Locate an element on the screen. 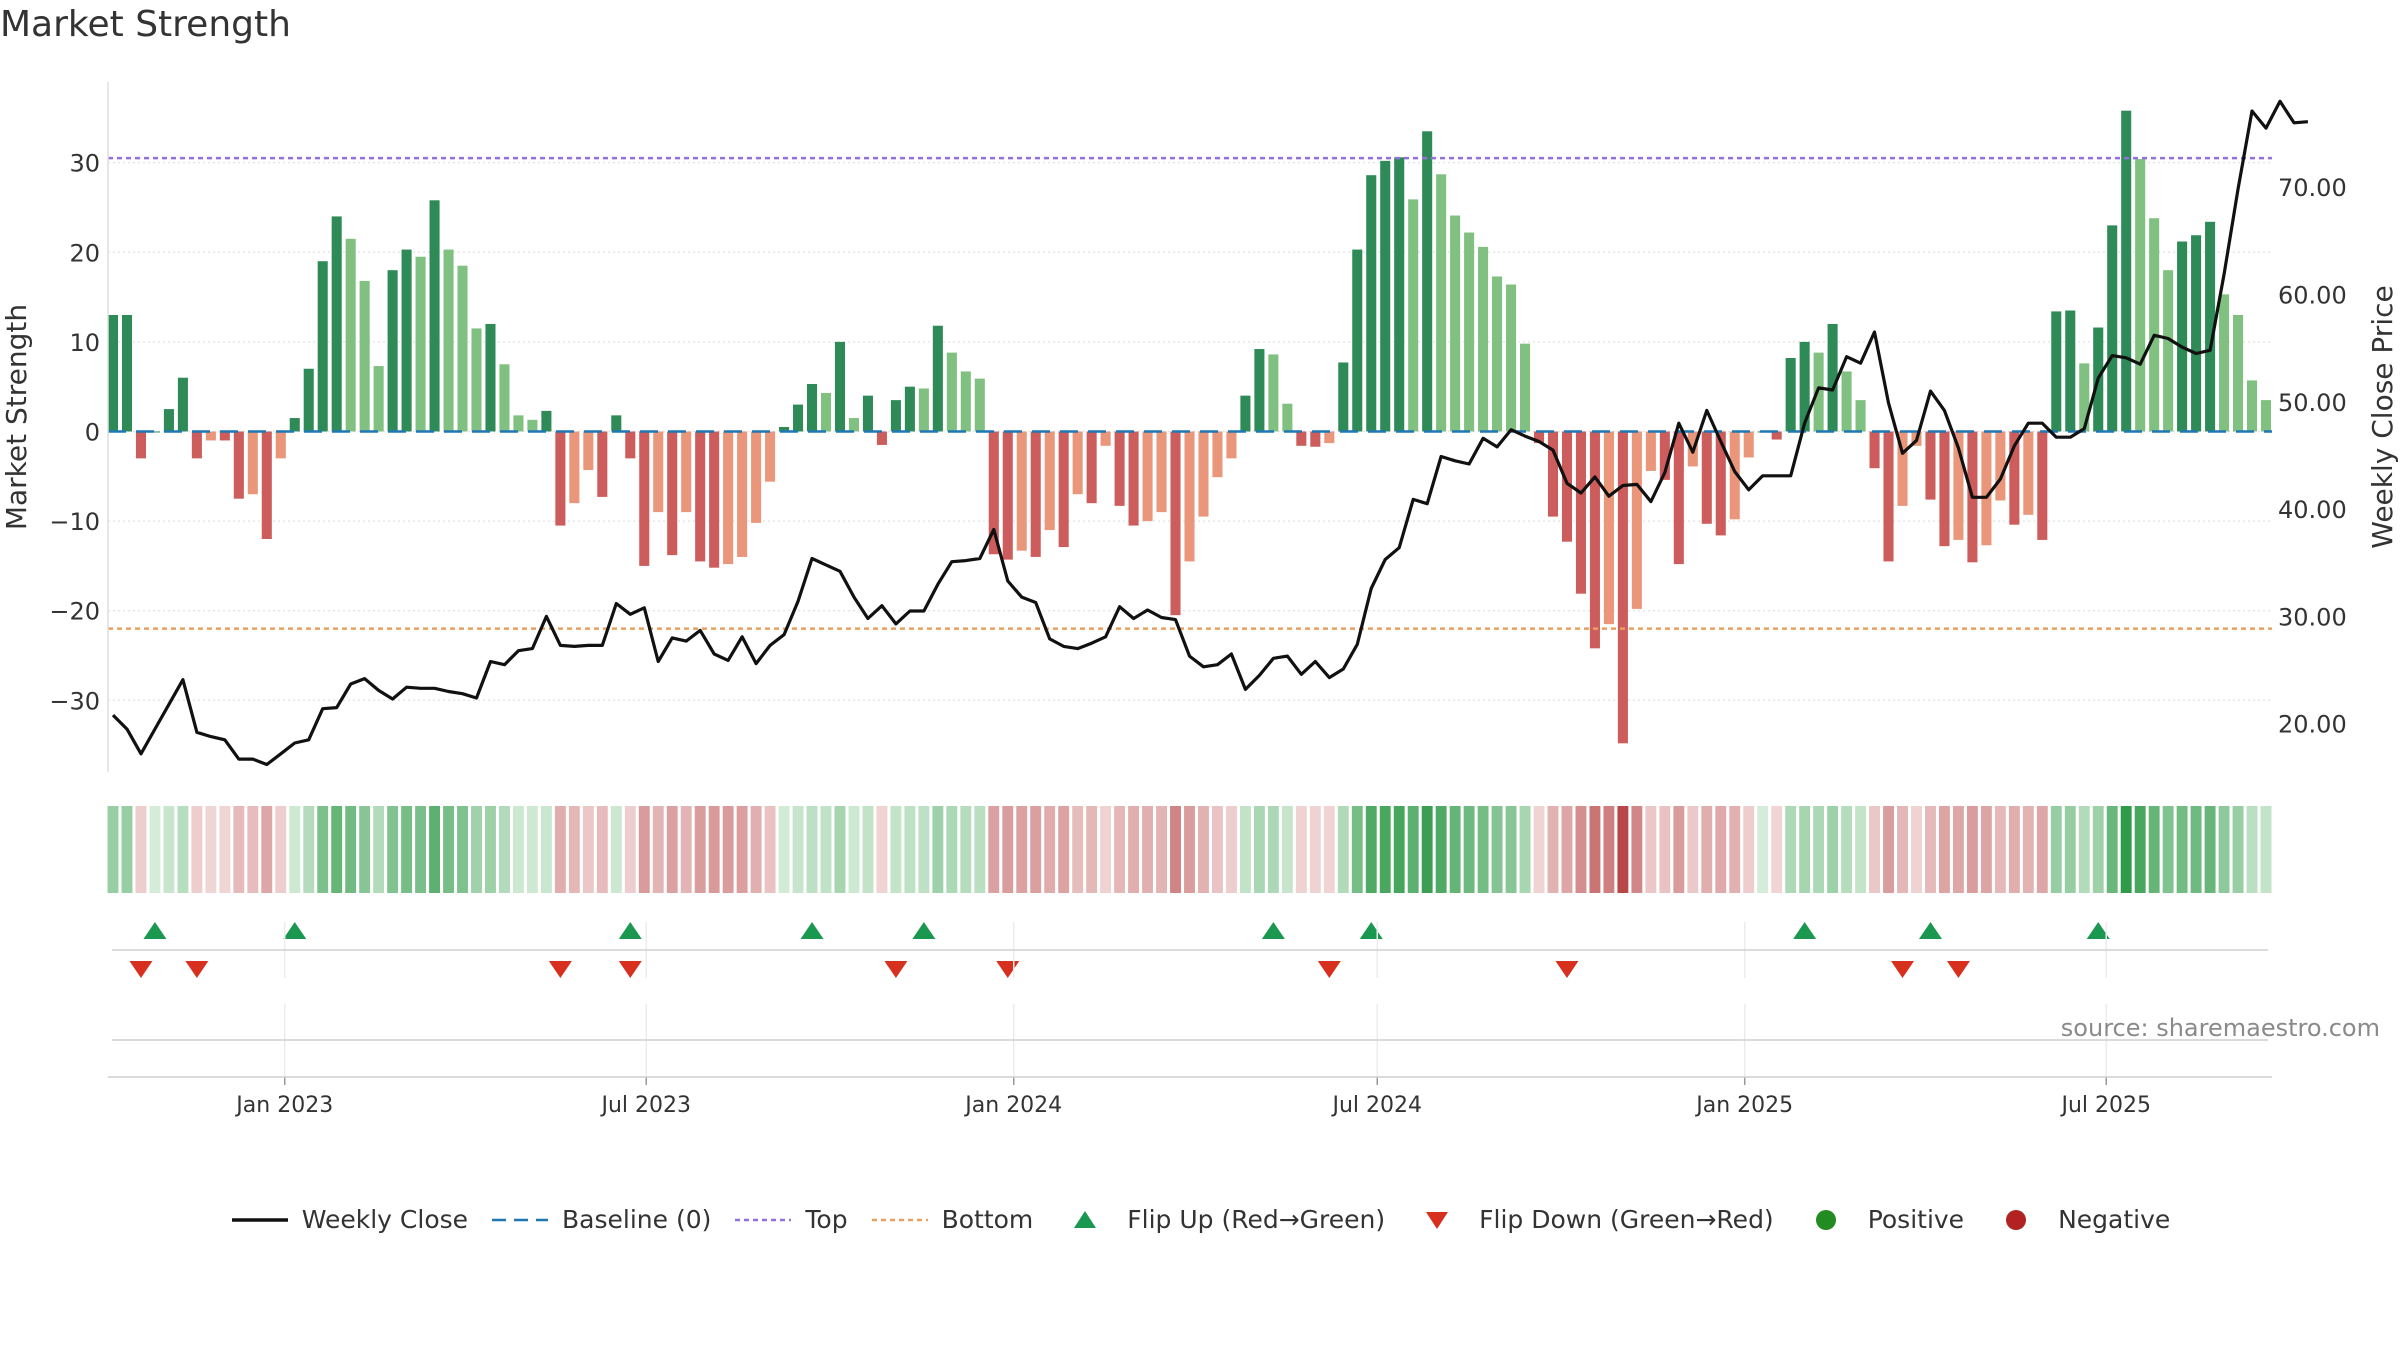 Image resolution: width=2400 pixels, height=1350 pixels. left-tick-label: −10 is located at coordinates (74, 522).